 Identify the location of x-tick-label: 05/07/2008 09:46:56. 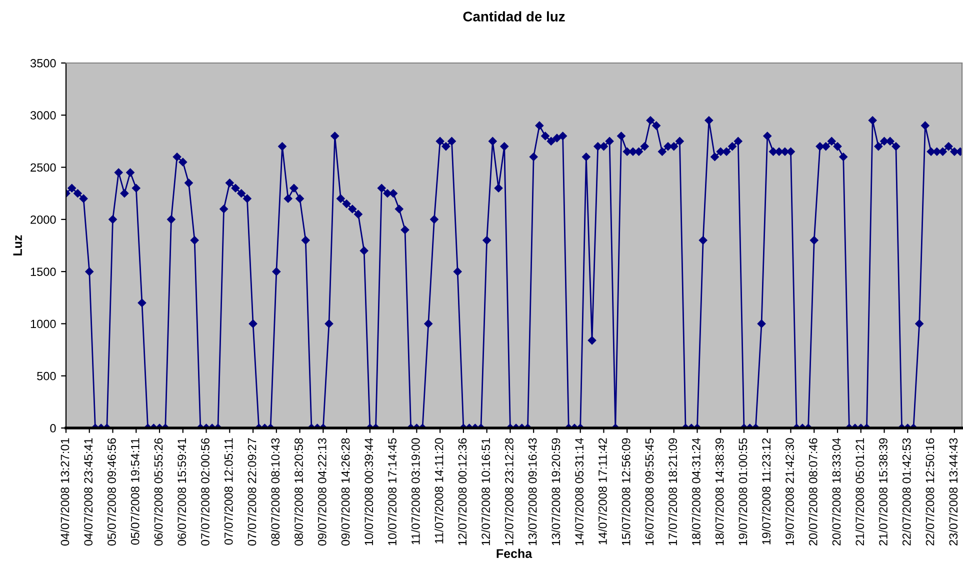
(111, 492).